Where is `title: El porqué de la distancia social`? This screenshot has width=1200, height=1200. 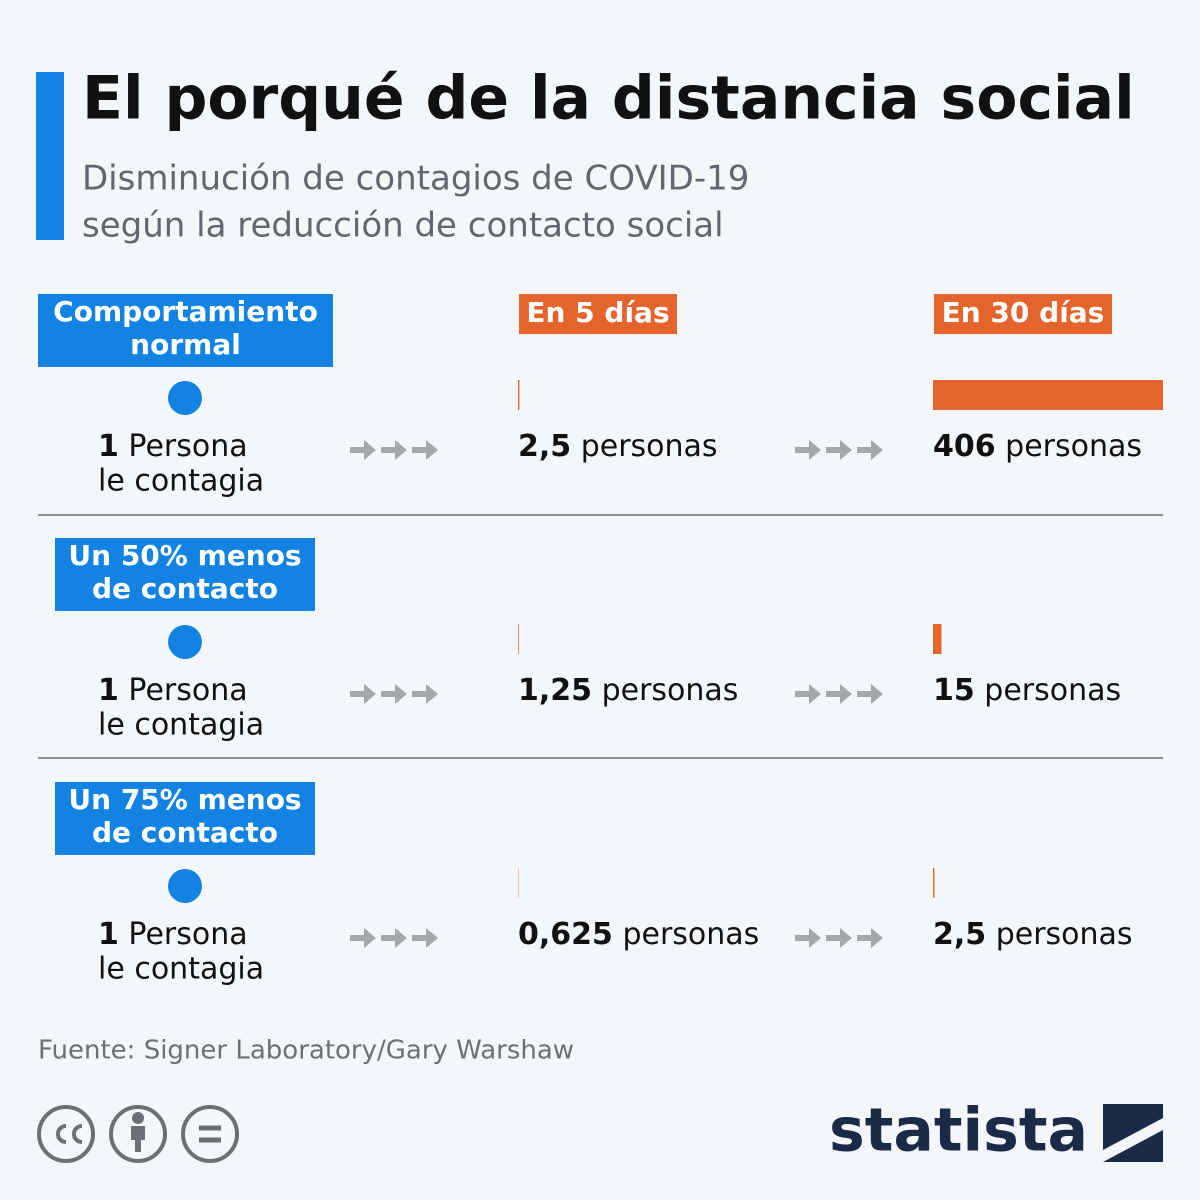
title: El porqué de la distancia social is located at coordinates (608, 99).